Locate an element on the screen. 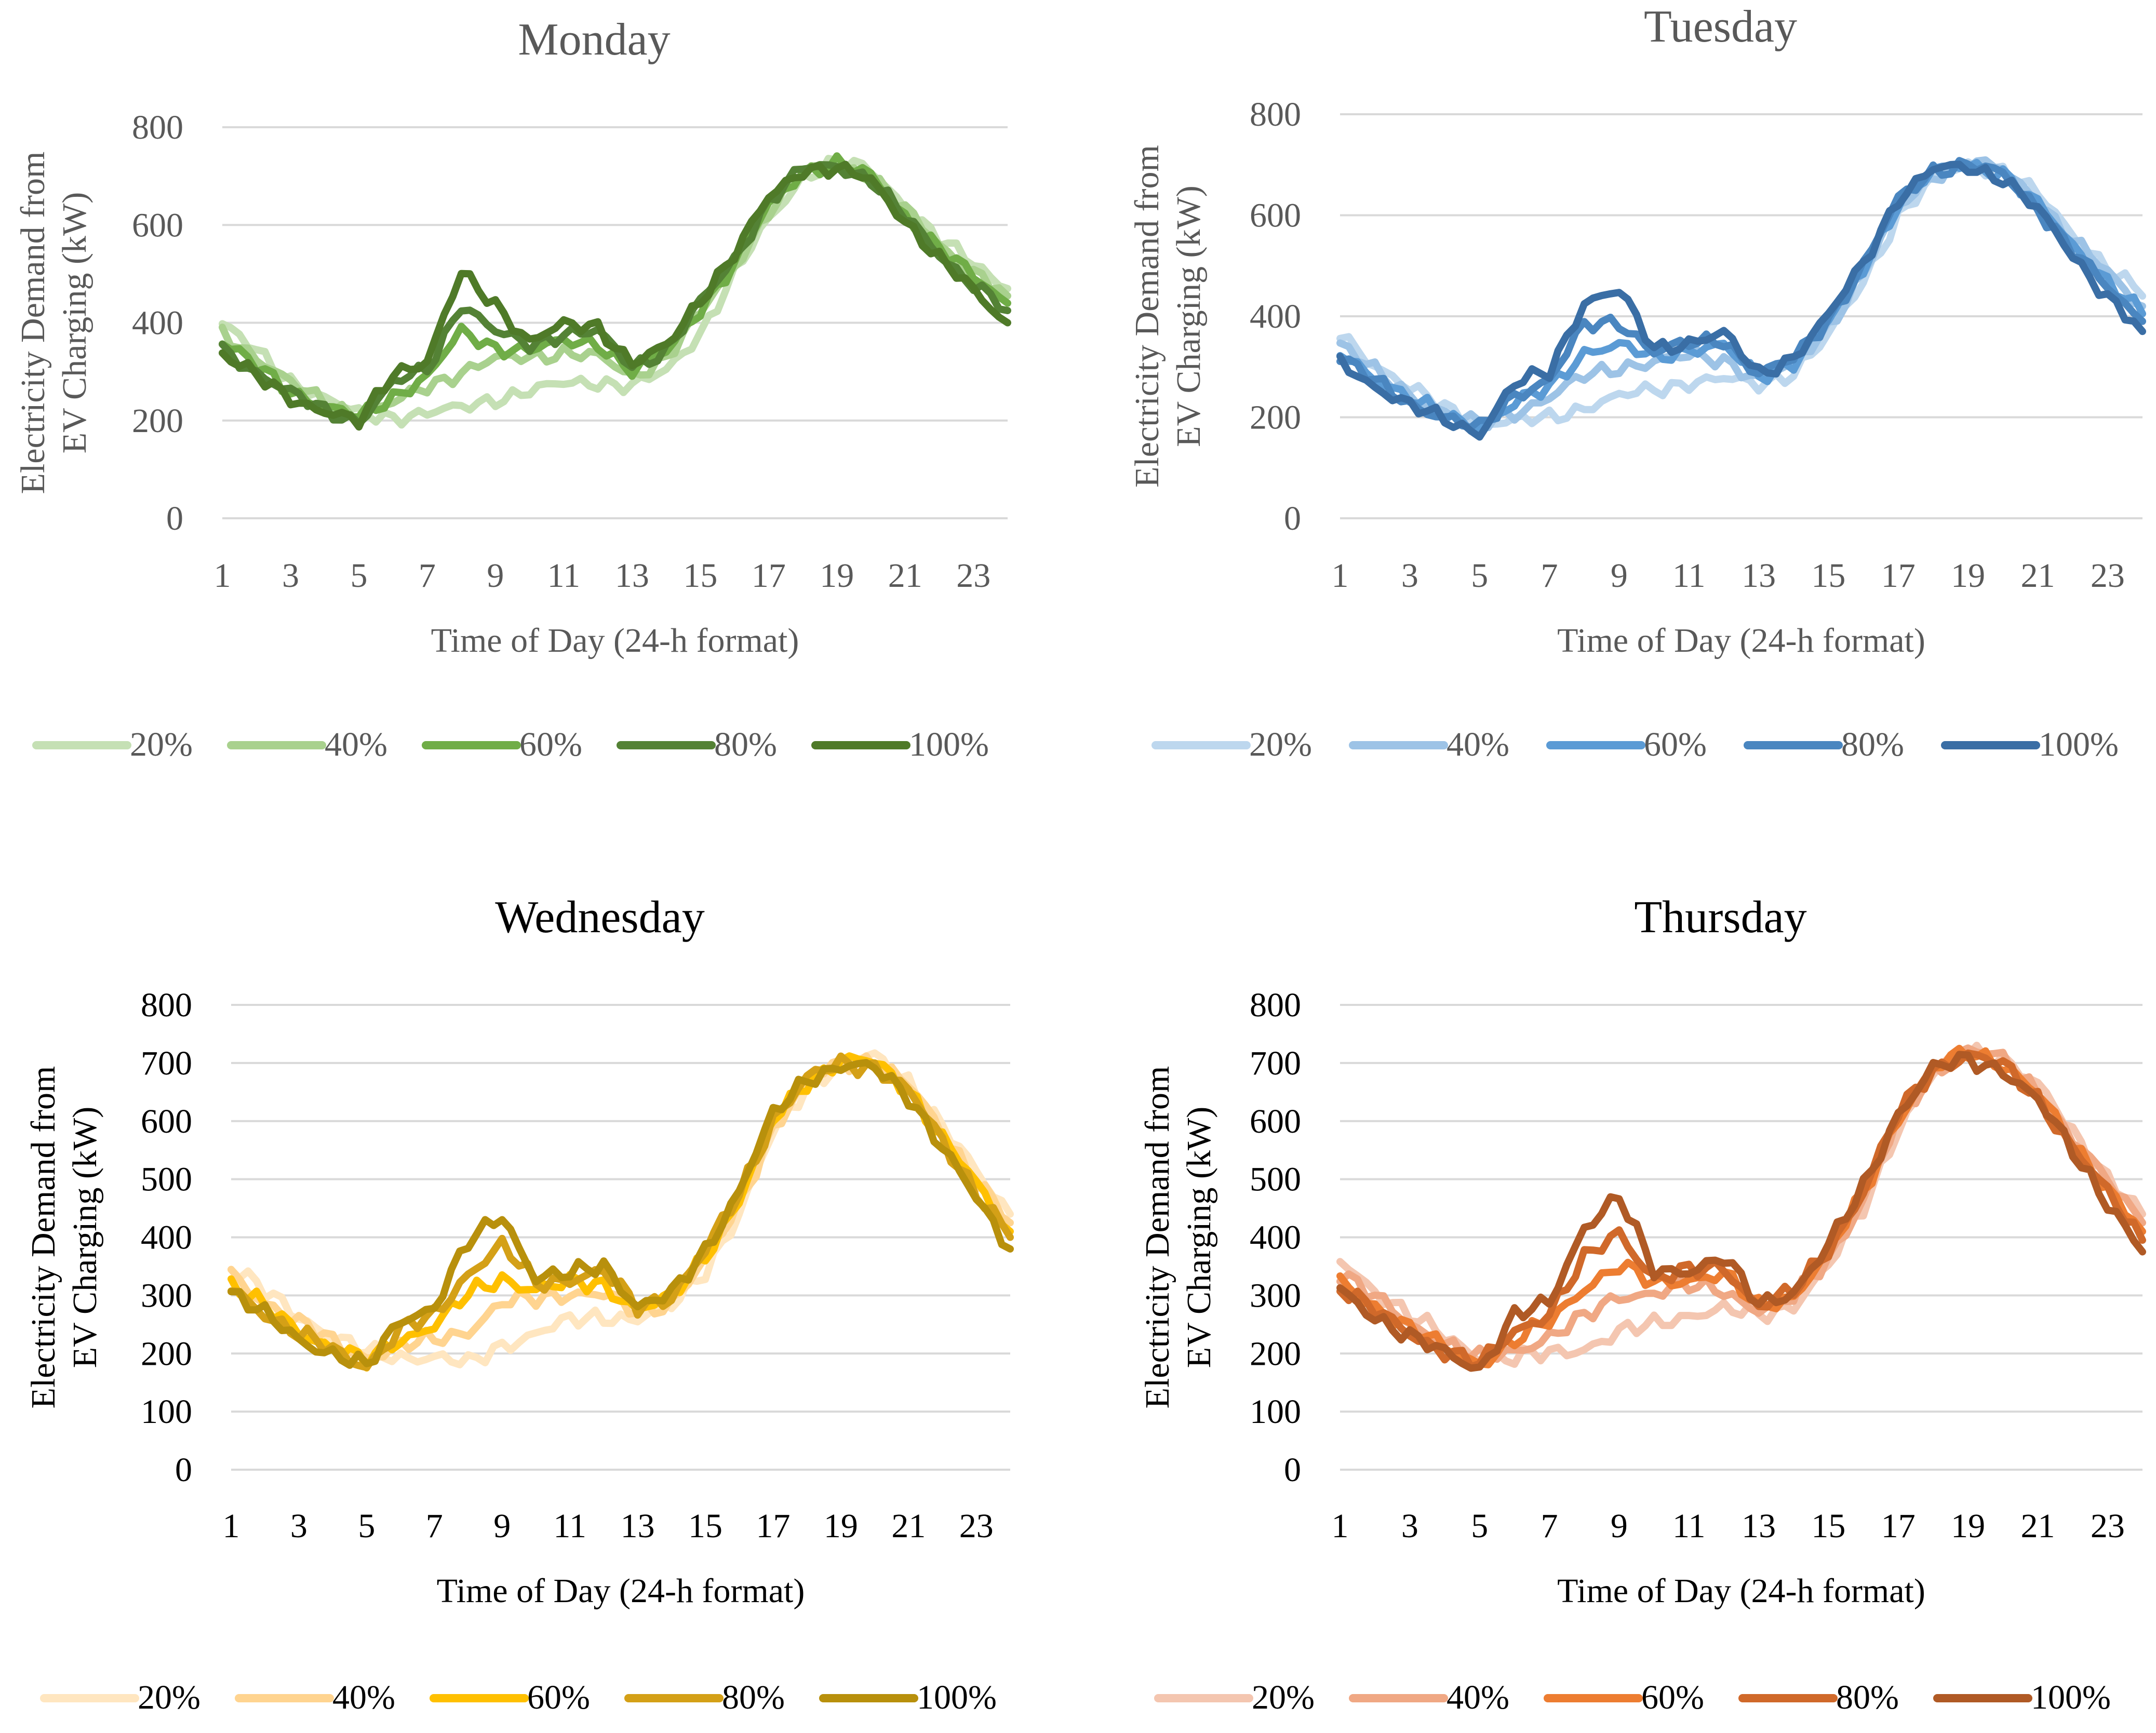 This screenshot has width=2156, height=1733. chart-title: Monday is located at coordinates (594, 40).